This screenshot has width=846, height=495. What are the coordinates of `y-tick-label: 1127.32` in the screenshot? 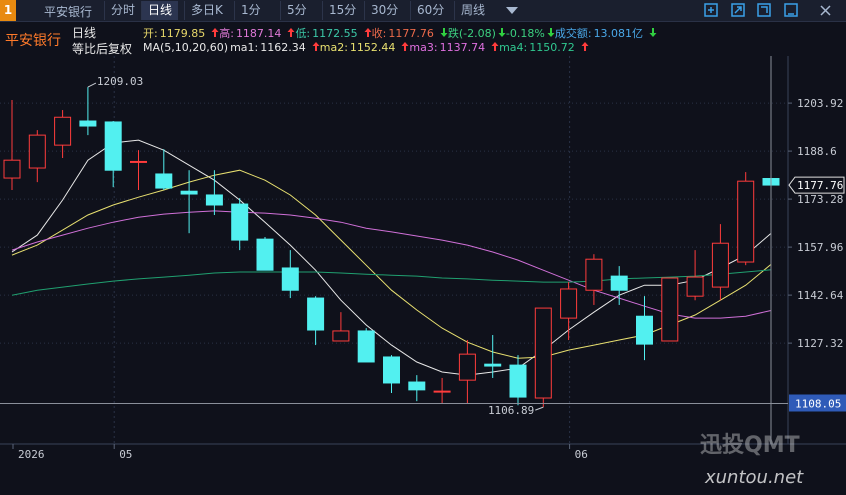 It's located at (820, 343).